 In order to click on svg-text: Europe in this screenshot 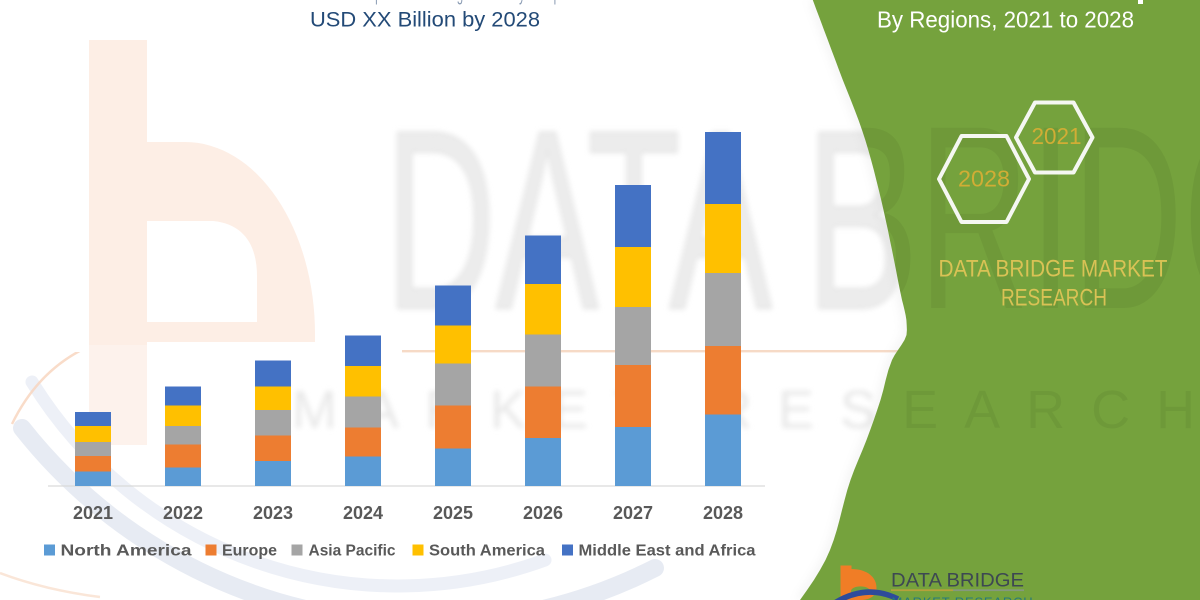, I will do `click(249, 551)`.